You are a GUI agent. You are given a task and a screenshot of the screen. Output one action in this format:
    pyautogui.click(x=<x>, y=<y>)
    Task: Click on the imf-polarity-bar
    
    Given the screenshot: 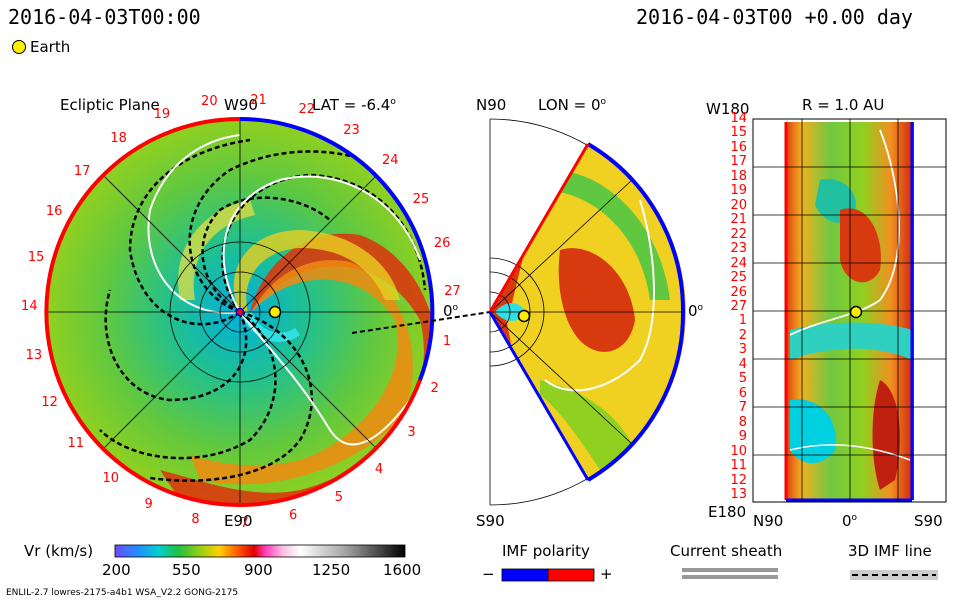 What is the action you would take?
    pyautogui.click(x=548, y=575)
    